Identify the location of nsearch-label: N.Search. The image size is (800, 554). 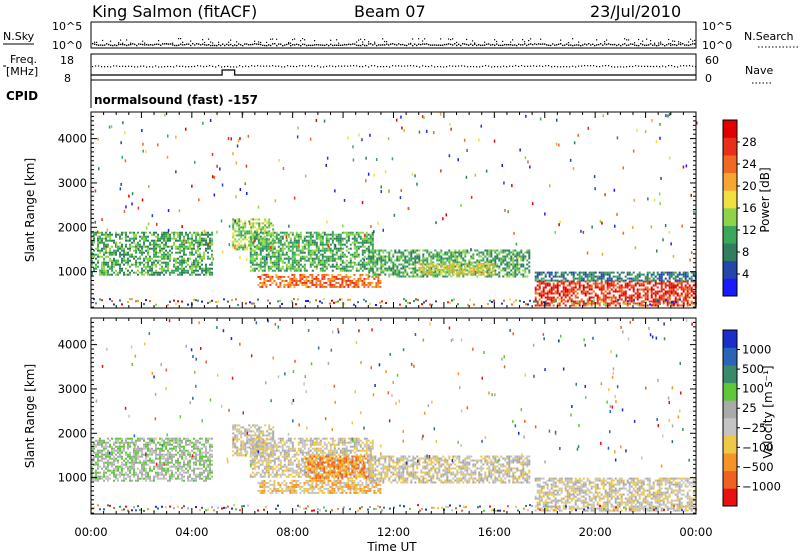
(769, 36).